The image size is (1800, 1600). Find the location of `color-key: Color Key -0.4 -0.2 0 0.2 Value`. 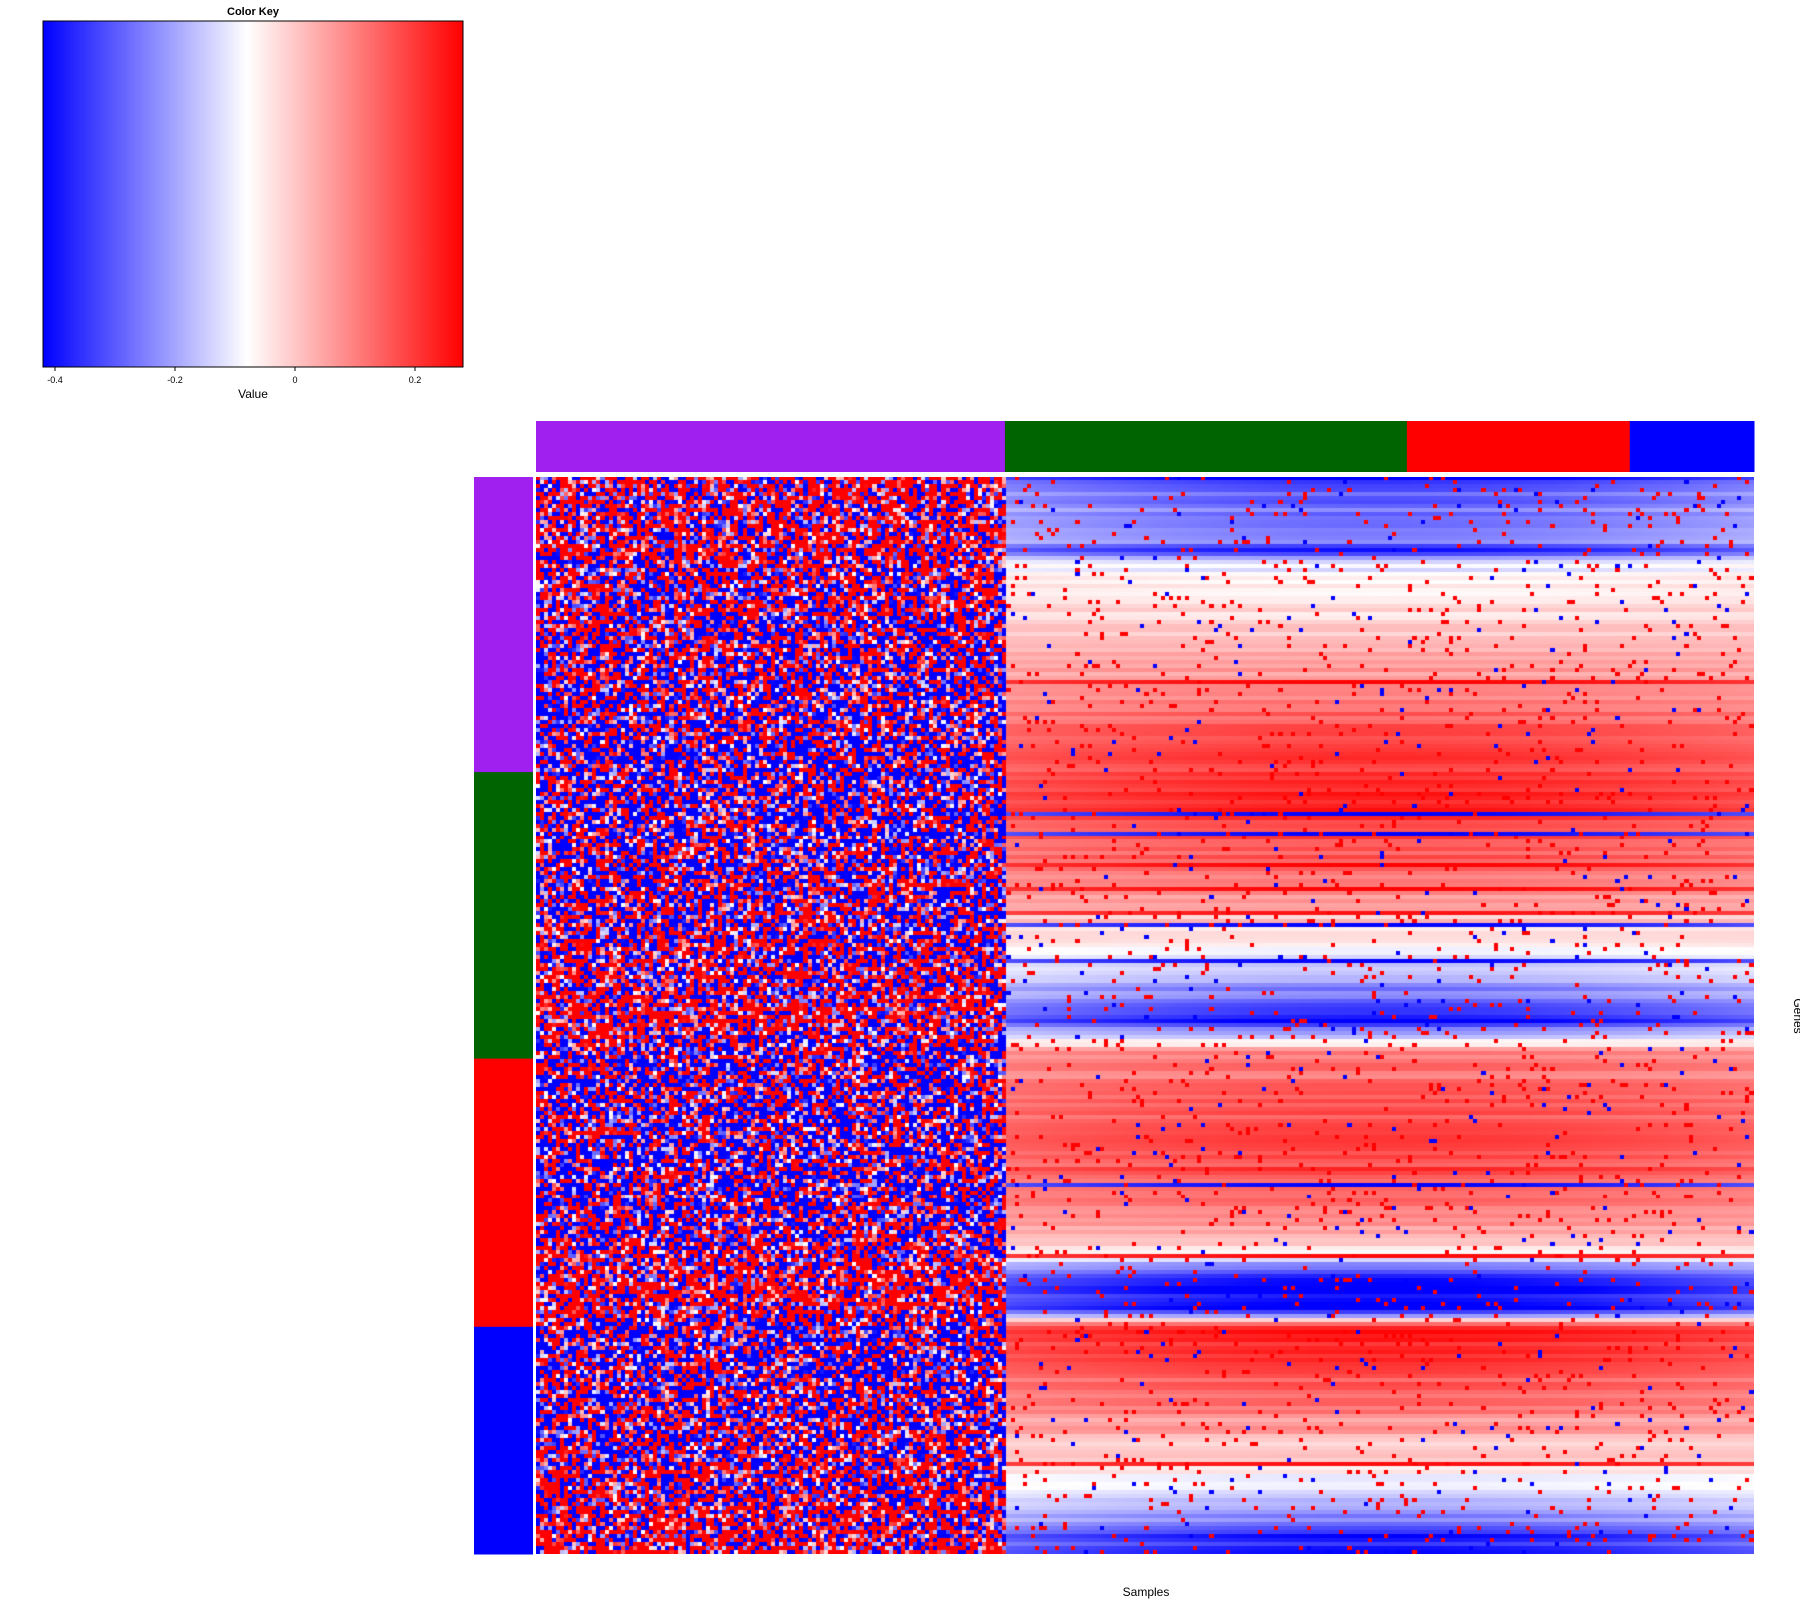

color-key: Color Key -0.4 -0.2 0 0.2 Value is located at coordinates (253, 203).